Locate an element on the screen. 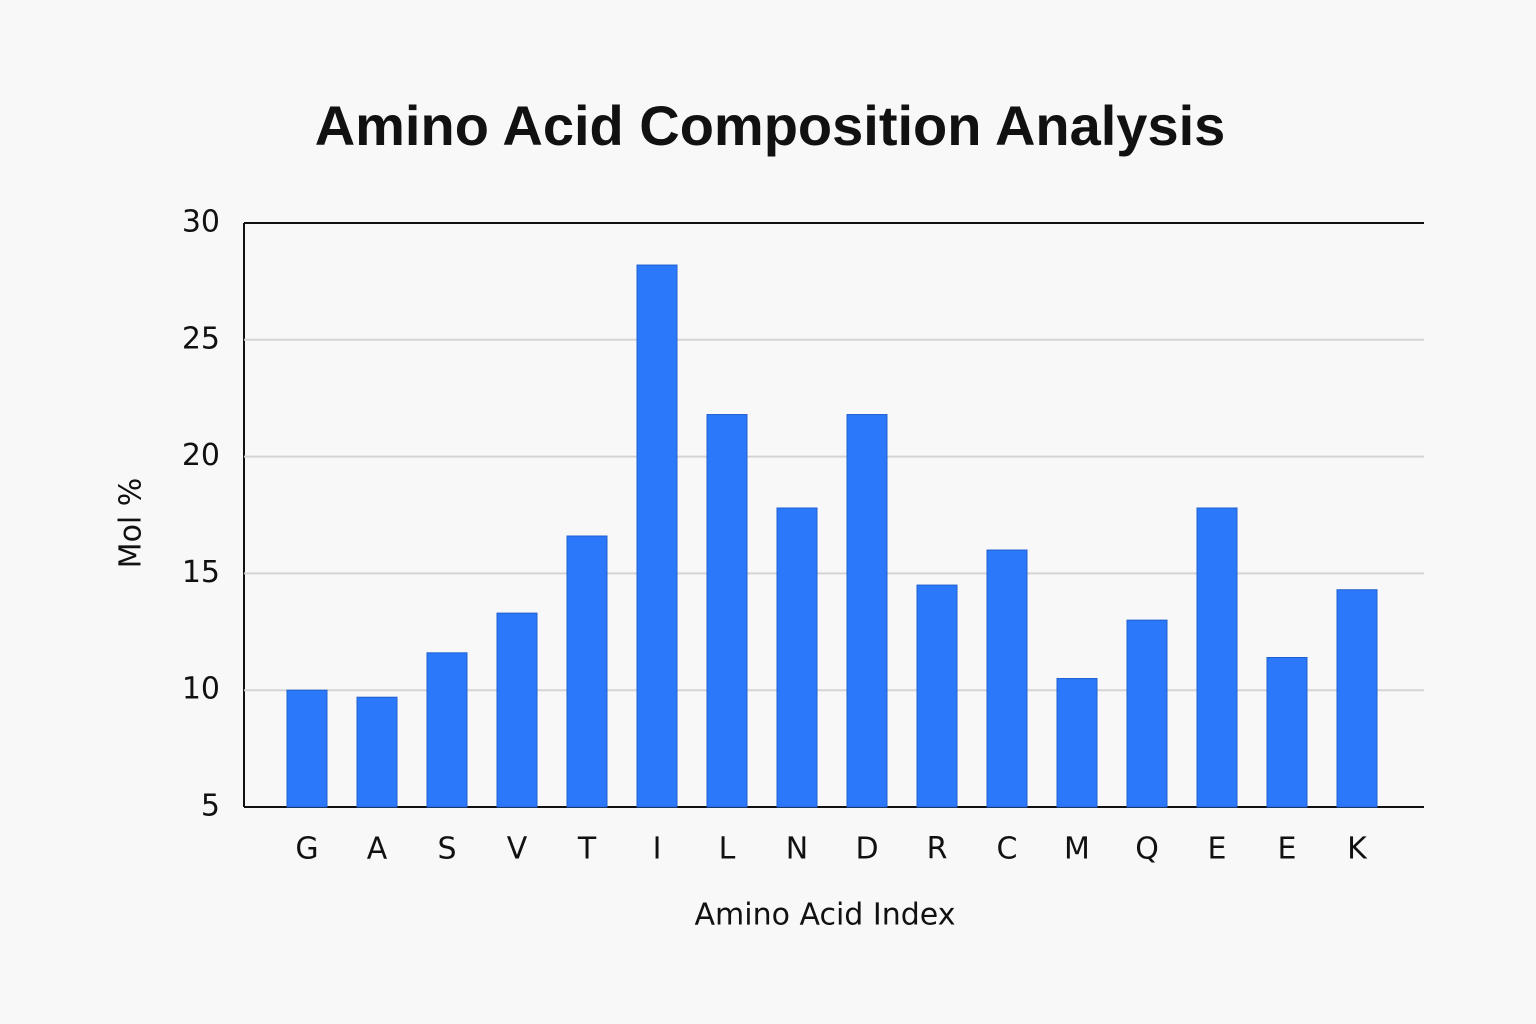 This screenshot has width=1536, height=1024. y-tick-label: 5 is located at coordinates (210, 806).